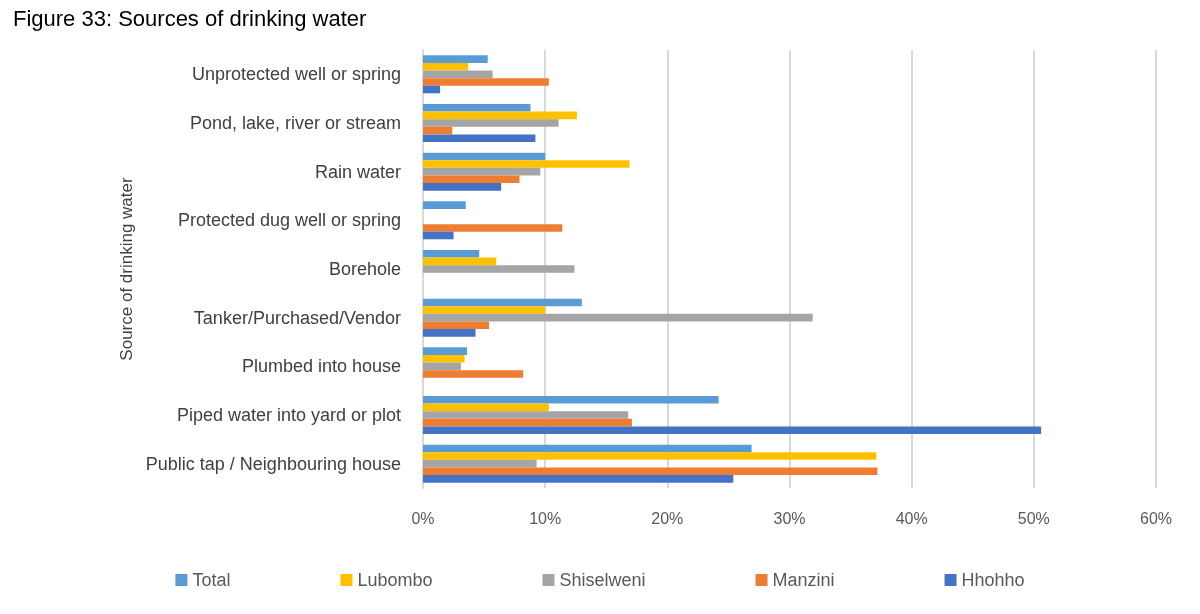 This screenshot has width=1200, height=614. What do you see at coordinates (296, 74) in the screenshot?
I see `y-tick-label: Unprotected well or spring` at bounding box center [296, 74].